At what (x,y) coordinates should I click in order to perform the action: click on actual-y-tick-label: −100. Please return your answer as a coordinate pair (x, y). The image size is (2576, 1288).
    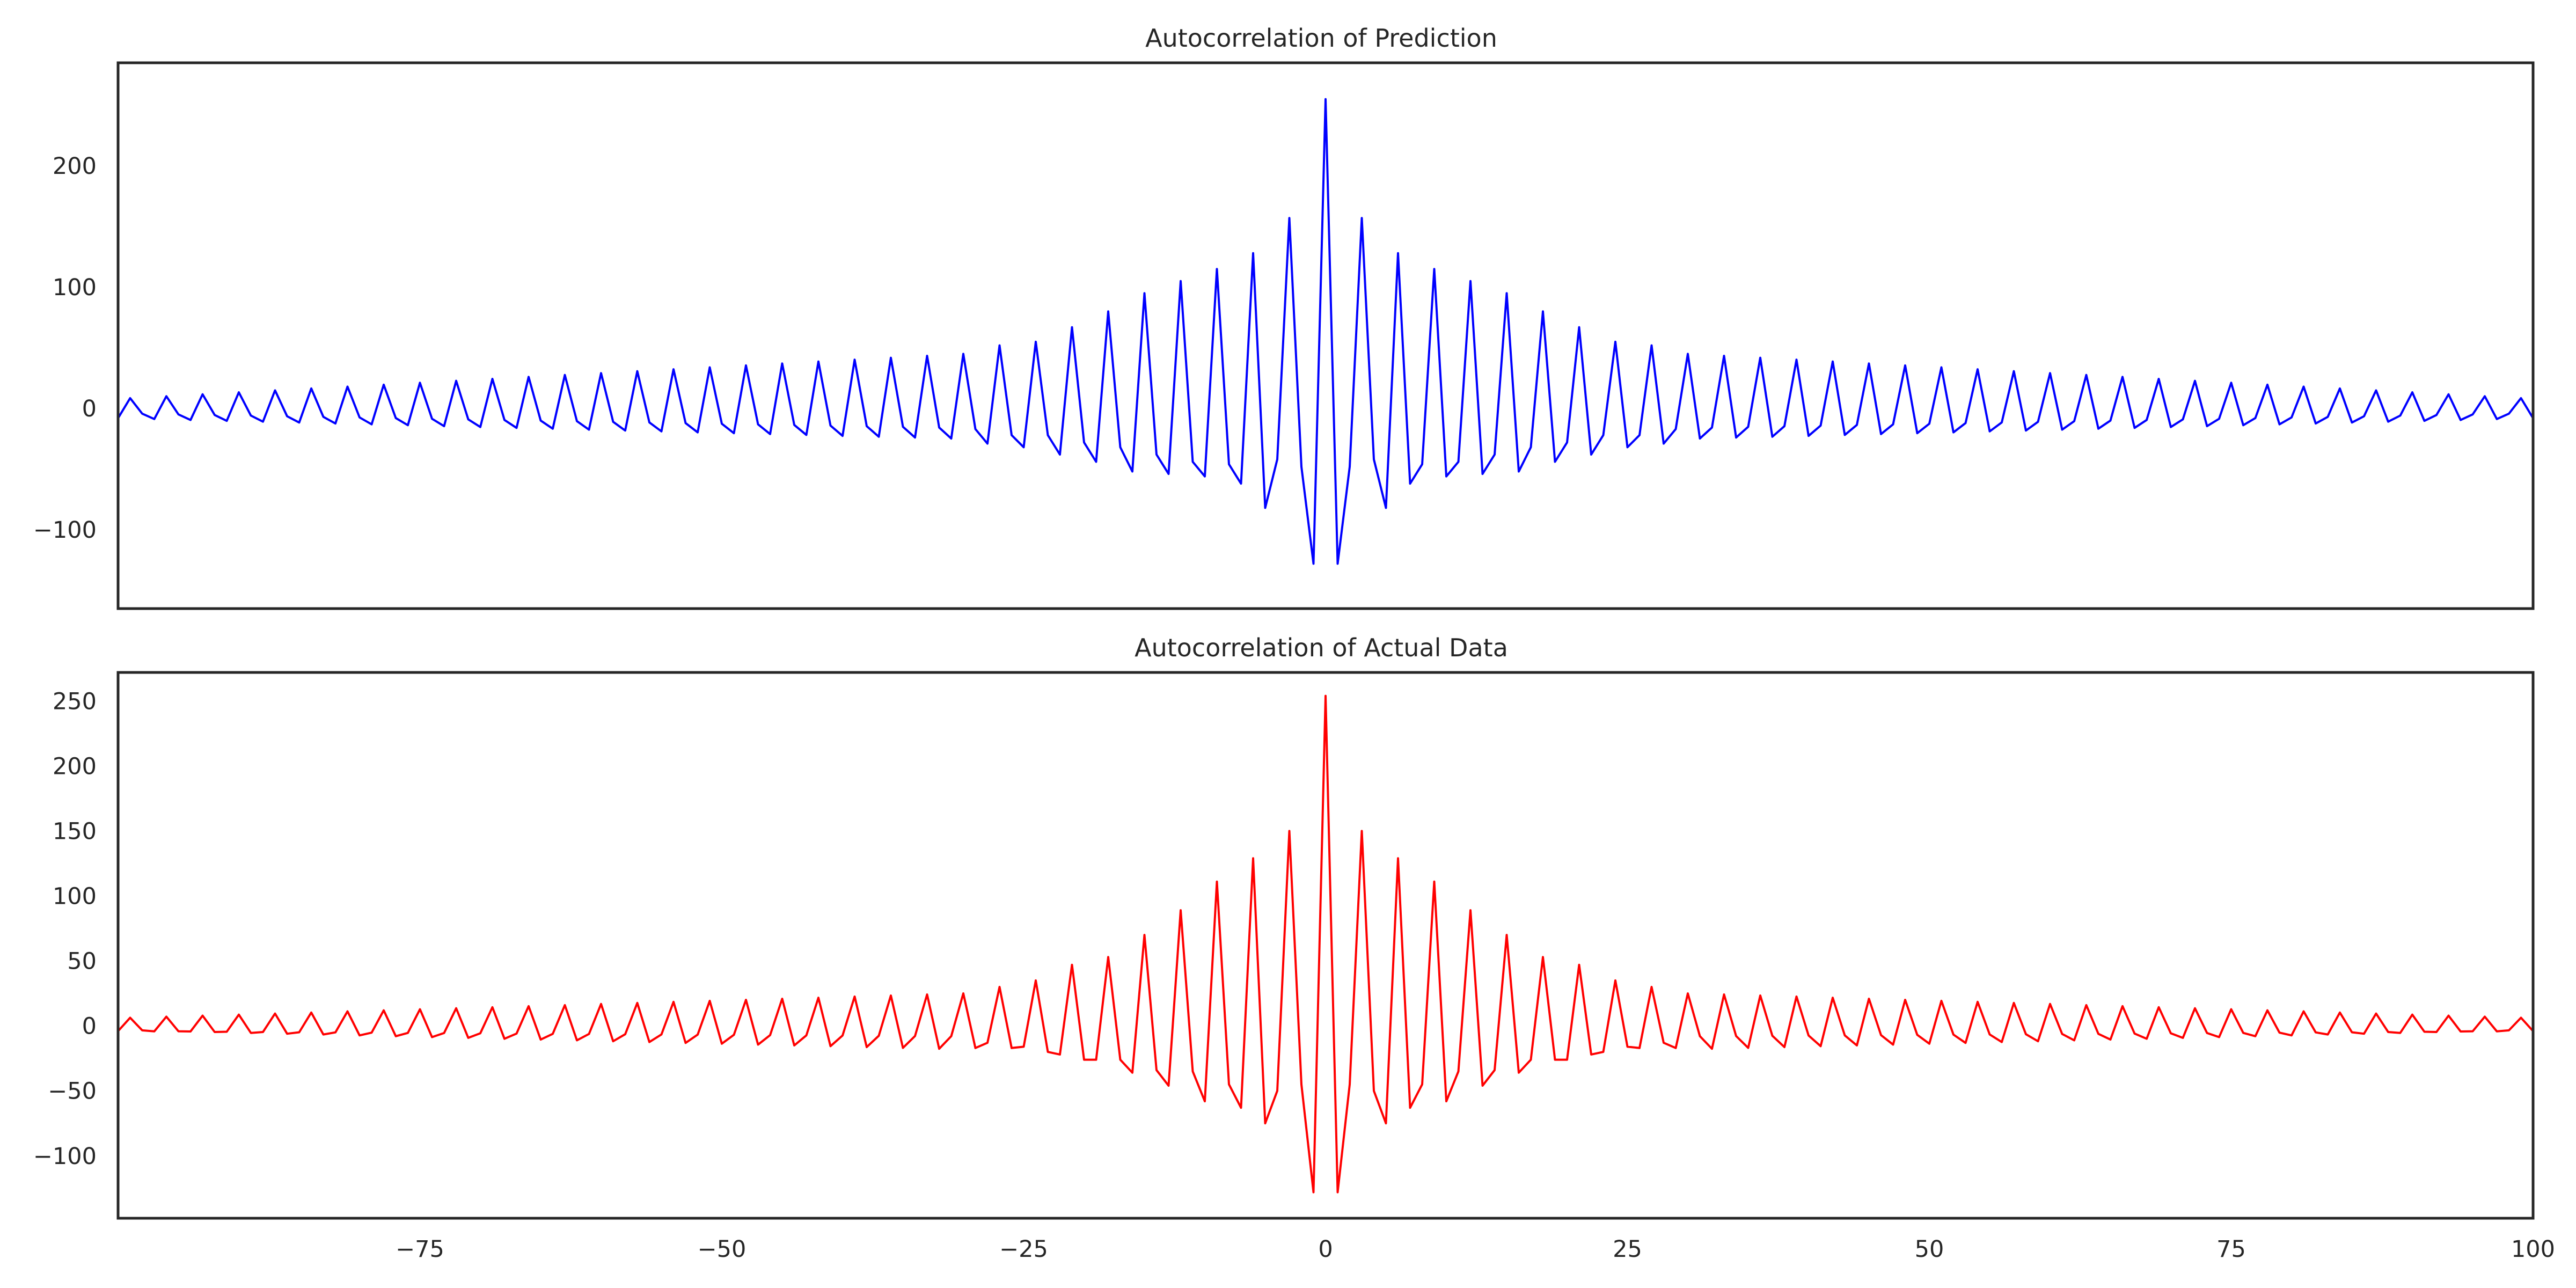
    Looking at the image, I should click on (65, 1156).